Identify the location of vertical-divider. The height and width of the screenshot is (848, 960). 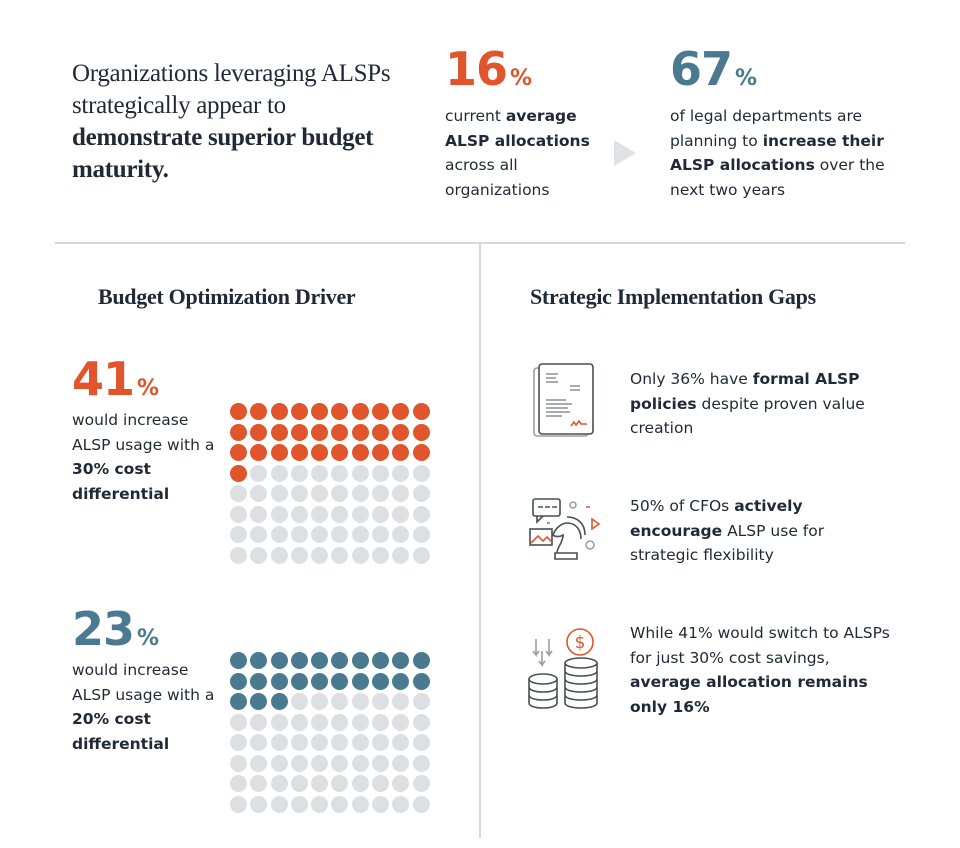
(480, 541).